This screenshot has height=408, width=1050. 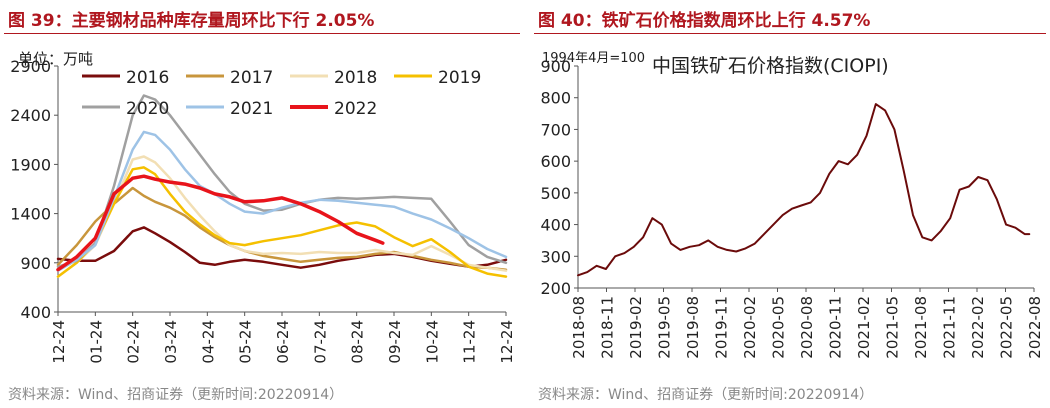 I want to click on base-annotation: 1994年4月=100, so click(x=593, y=58).